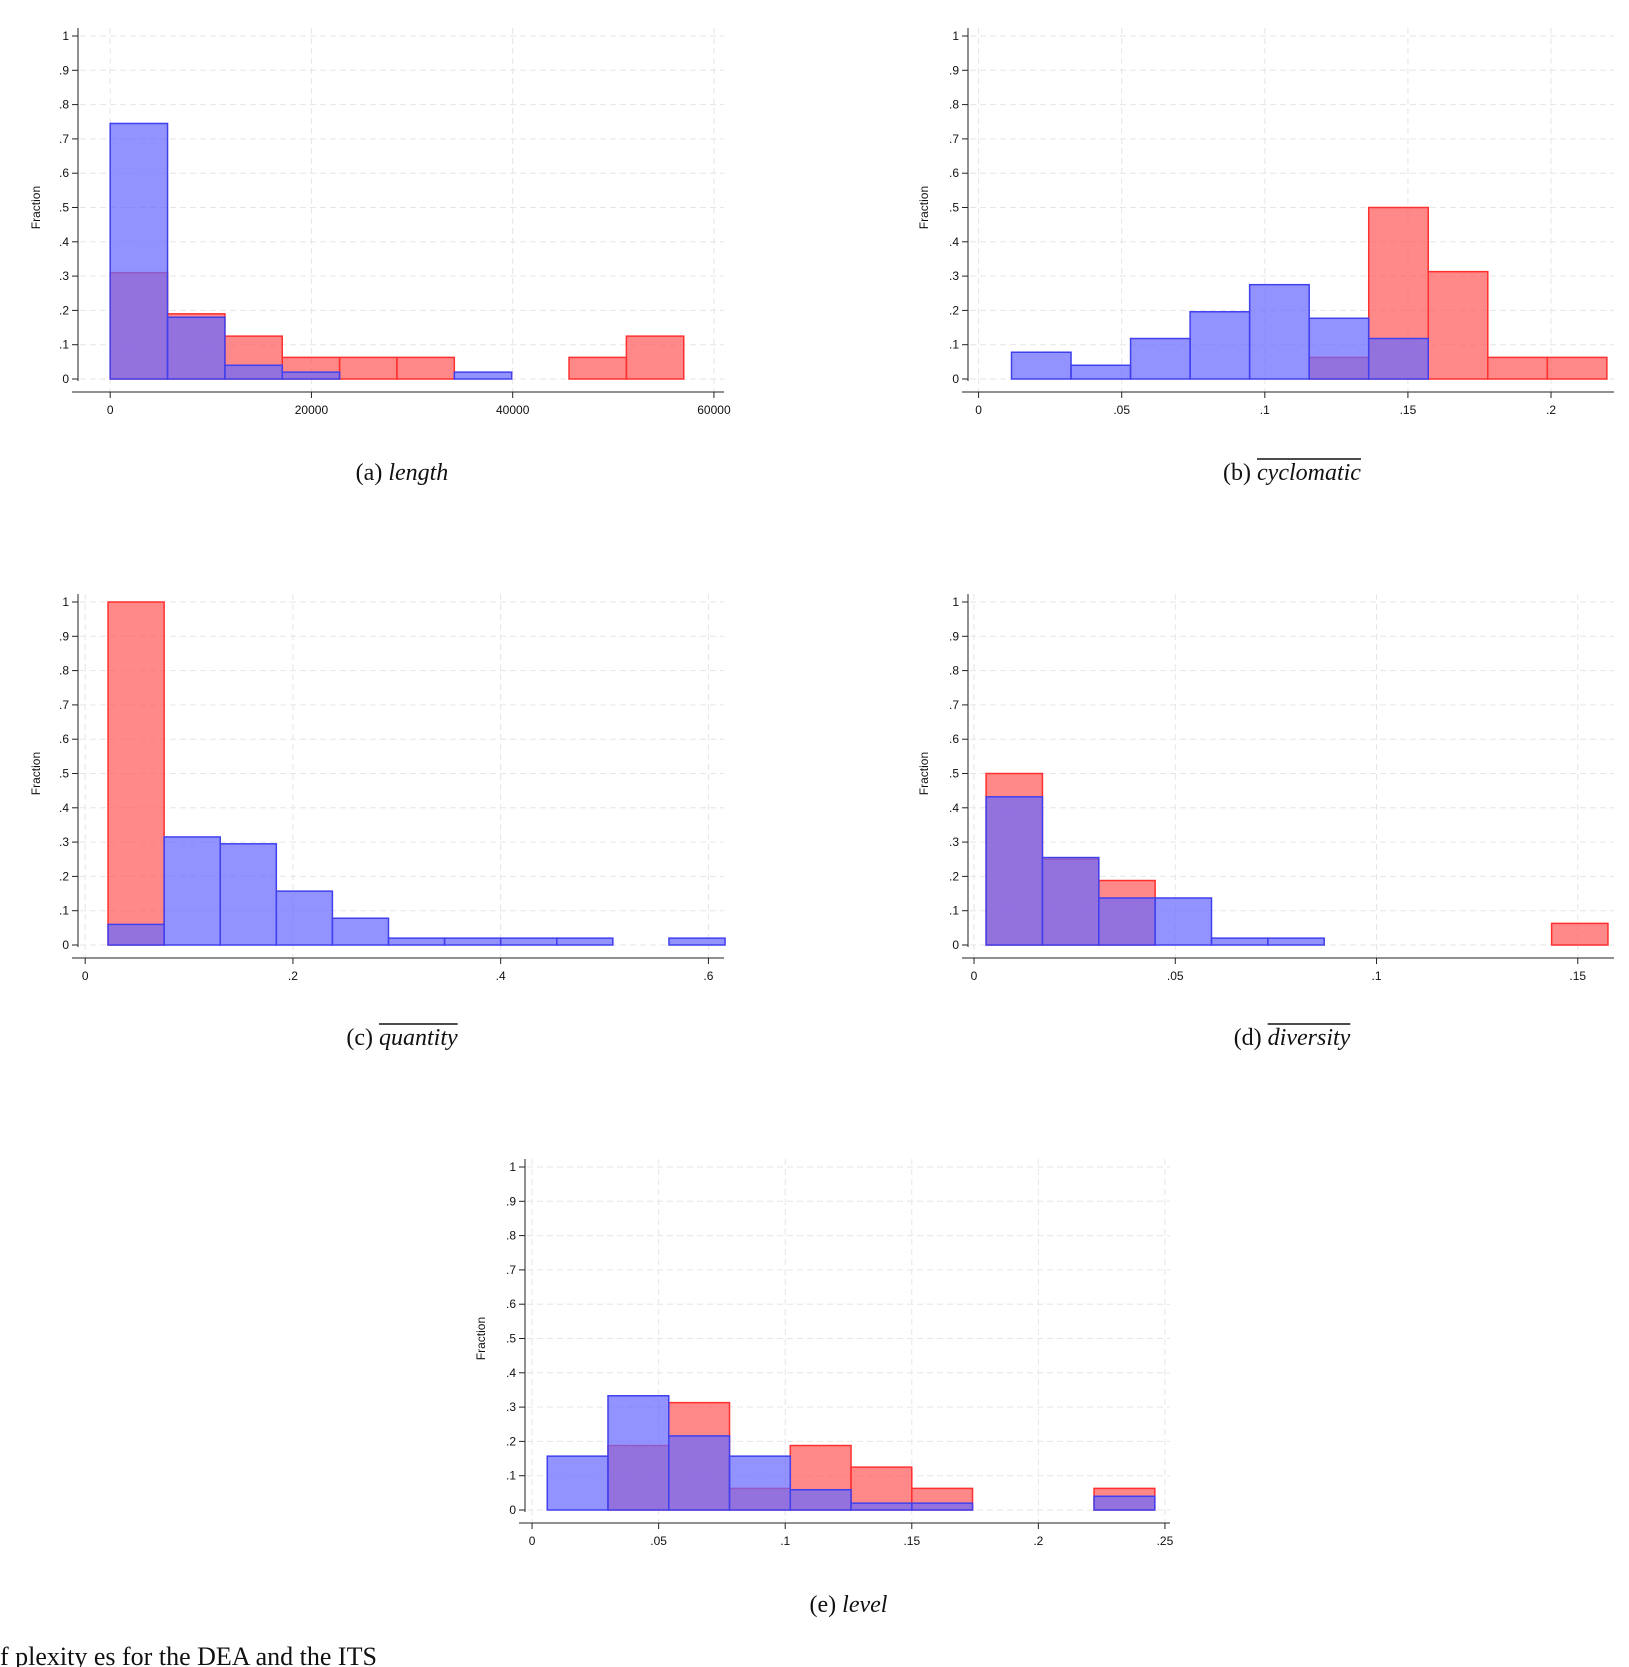 This screenshot has height=1667, width=1629. Describe the element at coordinates (714, 410) in the screenshot. I see `x-tick-label: 60000` at that location.